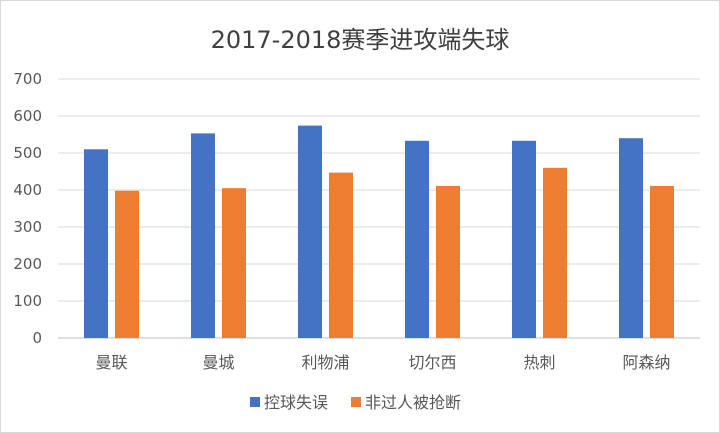  Describe the element at coordinates (27, 208) in the screenshot. I see `y-axis-ticks: 0 100 200 300 400 500 600 700` at that location.